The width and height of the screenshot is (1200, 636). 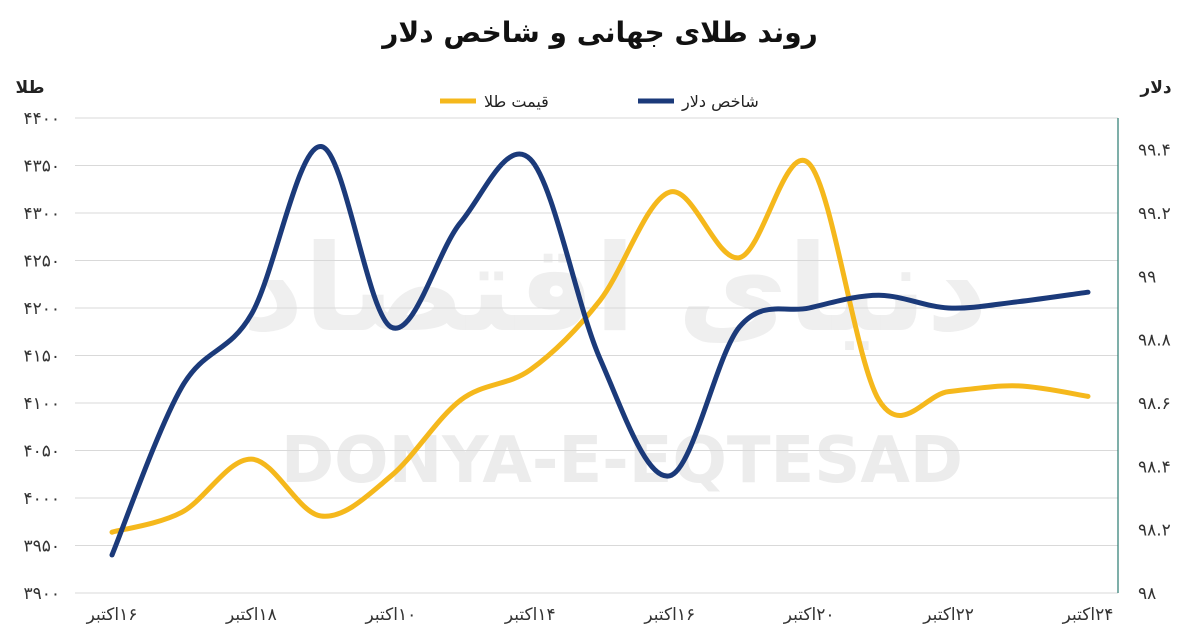 What do you see at coordinates (41, 309) in the screenshot?
I see `left-tick-label: ۴۲۰۰` at bounding box center [41, 309].